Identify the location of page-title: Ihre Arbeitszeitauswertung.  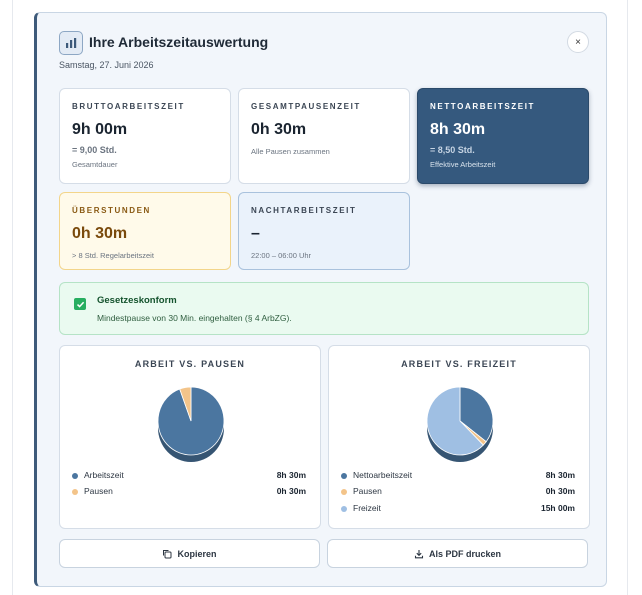
(179, 42).